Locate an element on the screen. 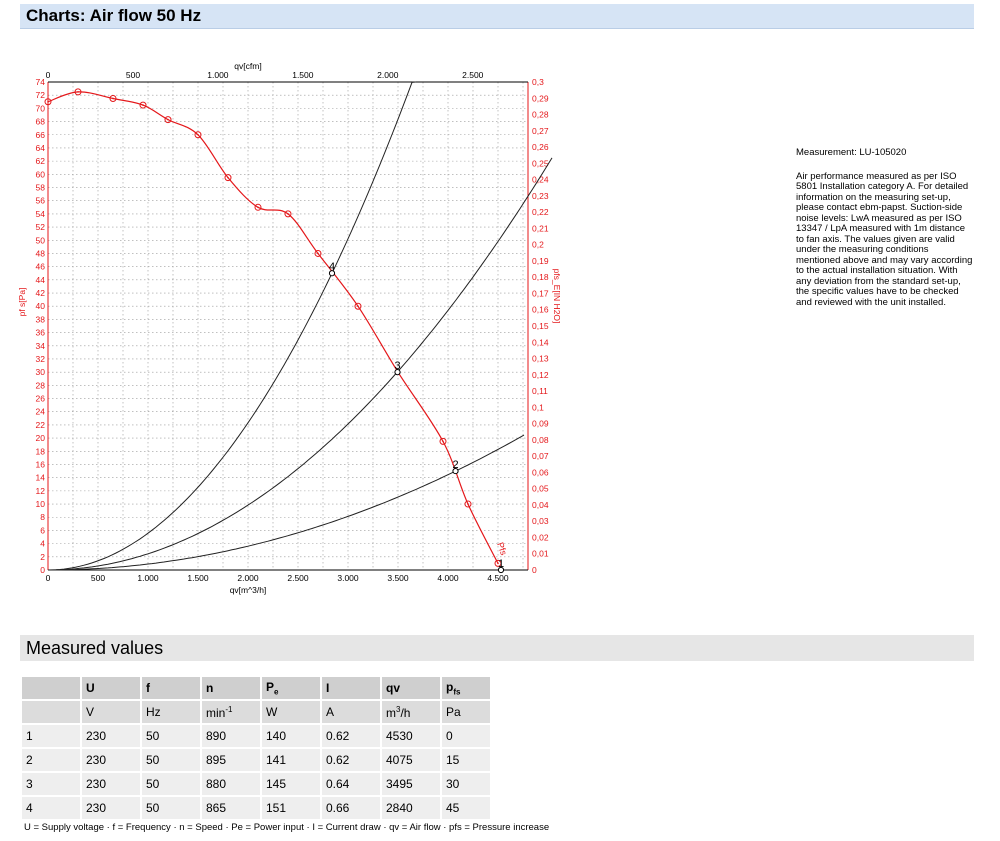  x-tick-label: 1.500 is located at coordinates (198, 578).